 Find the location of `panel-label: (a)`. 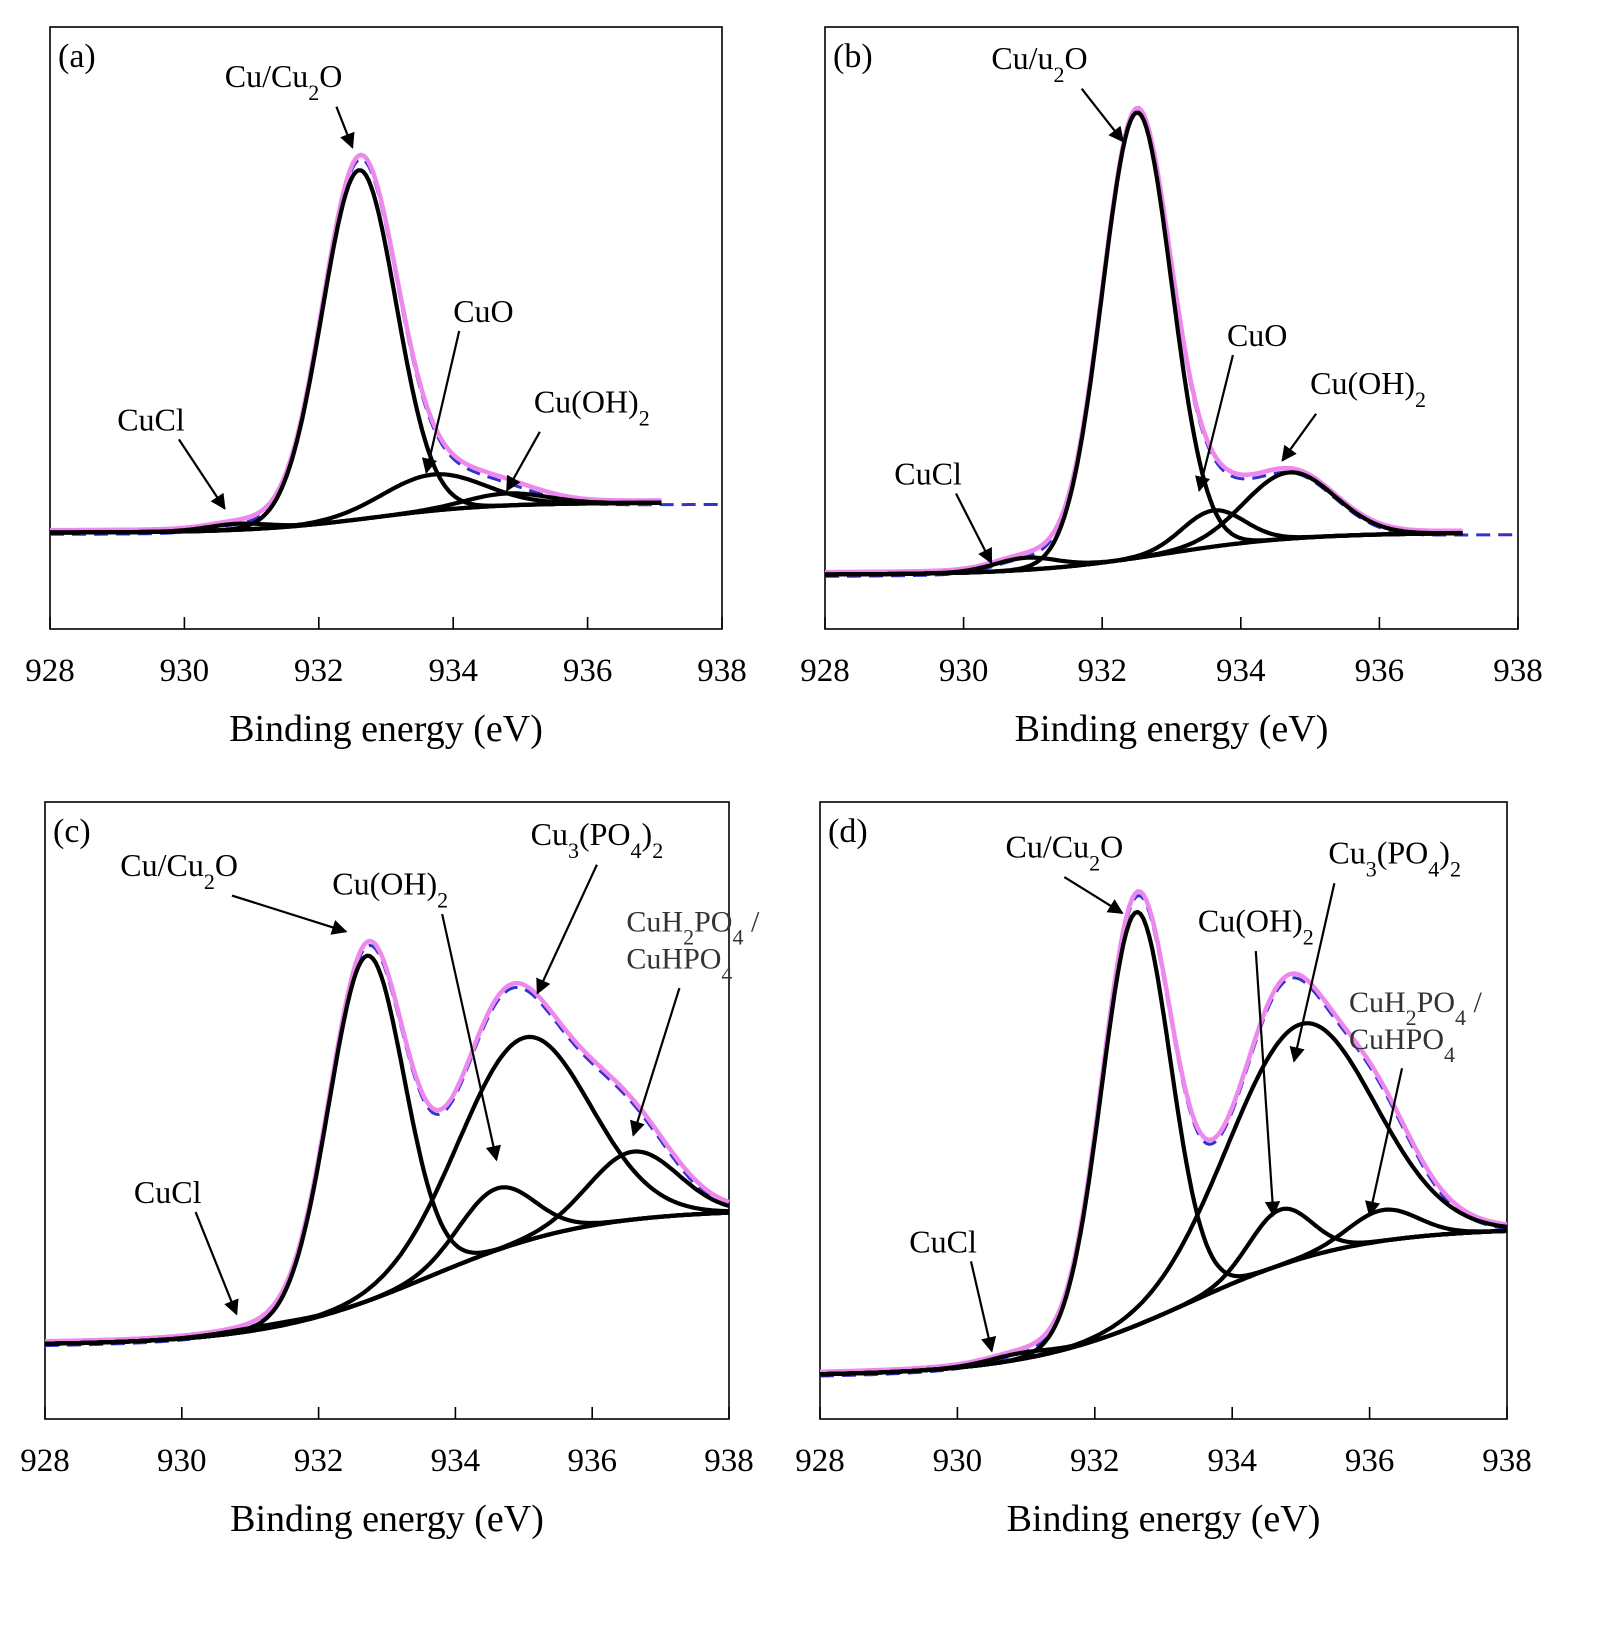

panel-label: (a) is located at coordinates (77, 56).